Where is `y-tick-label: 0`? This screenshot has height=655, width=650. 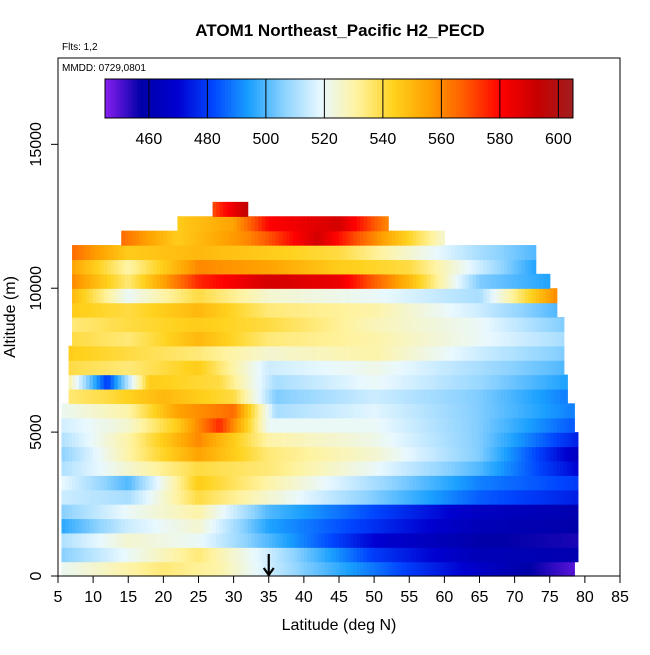
y-tick-label: 0 is located at coordinates (36, 575).